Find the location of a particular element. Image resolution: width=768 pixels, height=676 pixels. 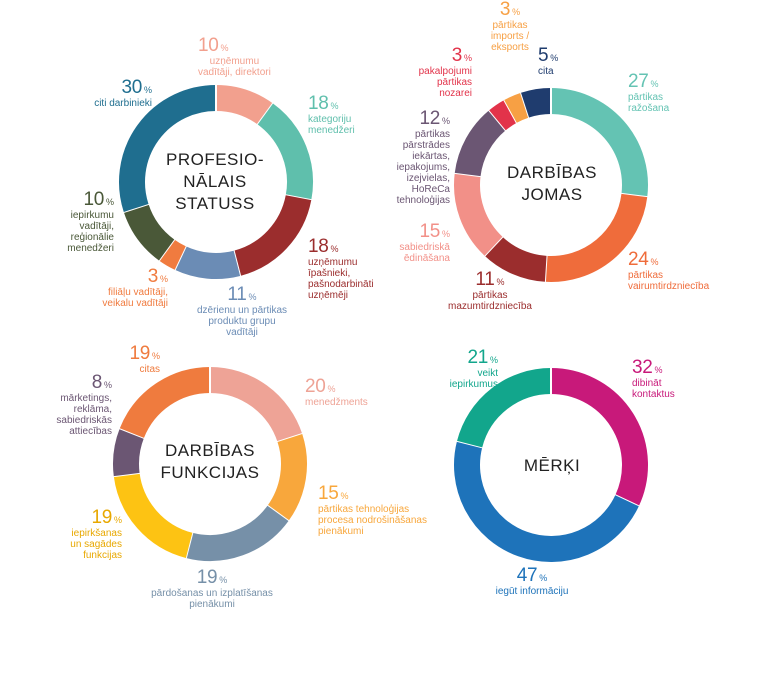

label-c3-s0: 20% menedžments is located at coordinates (336, 392).